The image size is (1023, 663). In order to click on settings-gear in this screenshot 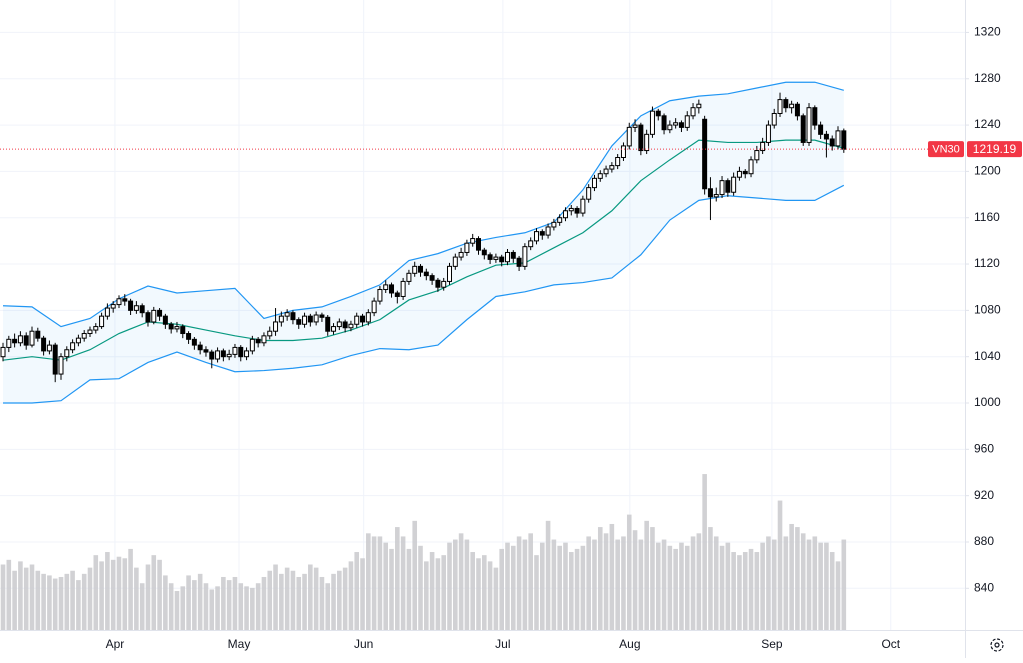, I will do `click(997, 645)`.